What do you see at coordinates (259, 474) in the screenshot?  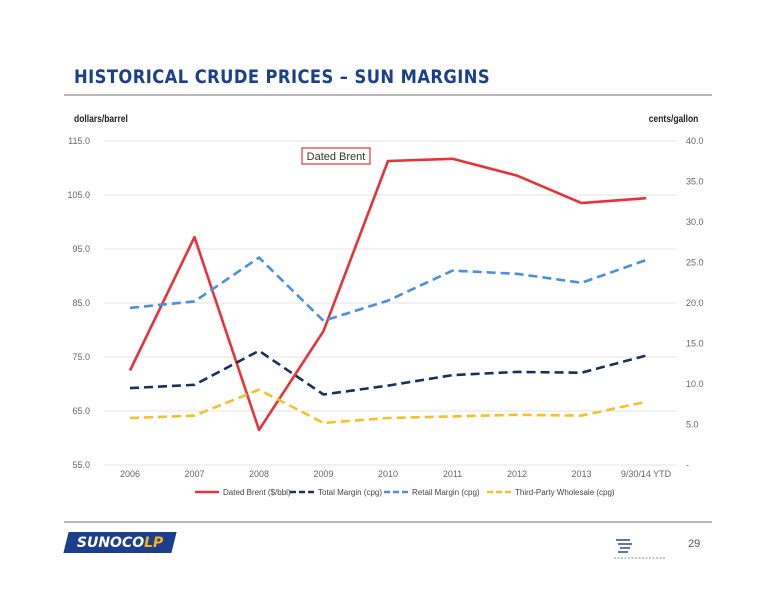 I see `x-axis-tick-label: 2008` at bounding box center [259, 474].